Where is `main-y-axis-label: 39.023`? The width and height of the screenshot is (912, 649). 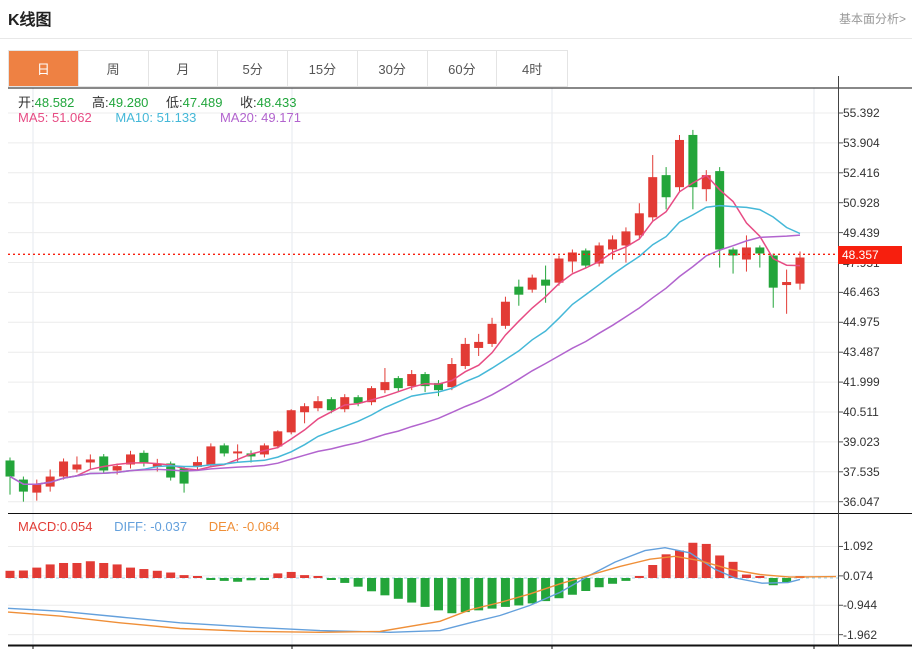 main-y-axis-label: 39.023 is located at coordinates (861, 441).